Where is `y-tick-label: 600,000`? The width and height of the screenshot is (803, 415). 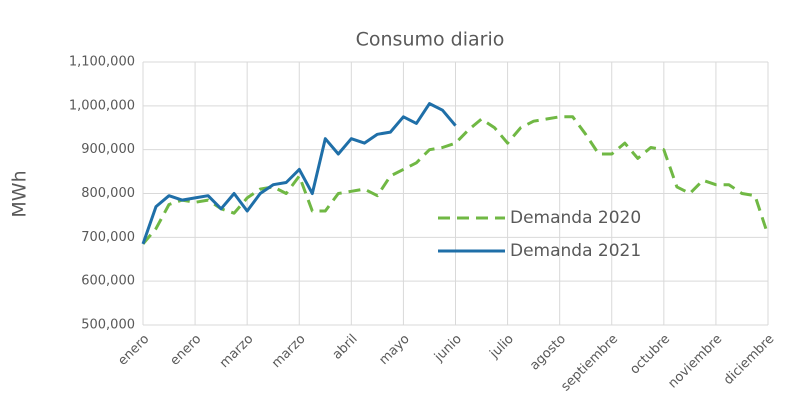
y-tick-label: 600,000 is located at coordinates (108, 281).